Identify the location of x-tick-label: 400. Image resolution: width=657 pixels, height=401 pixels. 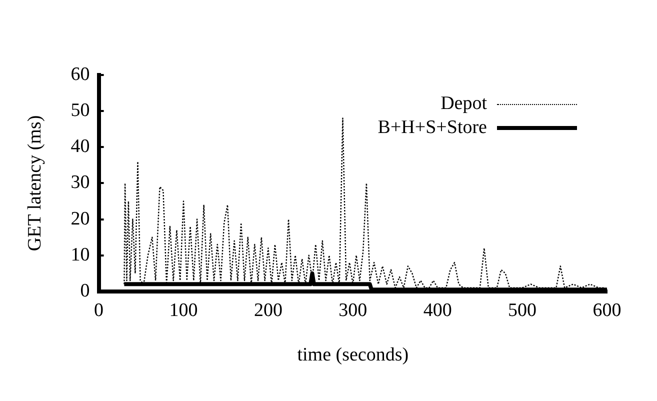
(437, 310).